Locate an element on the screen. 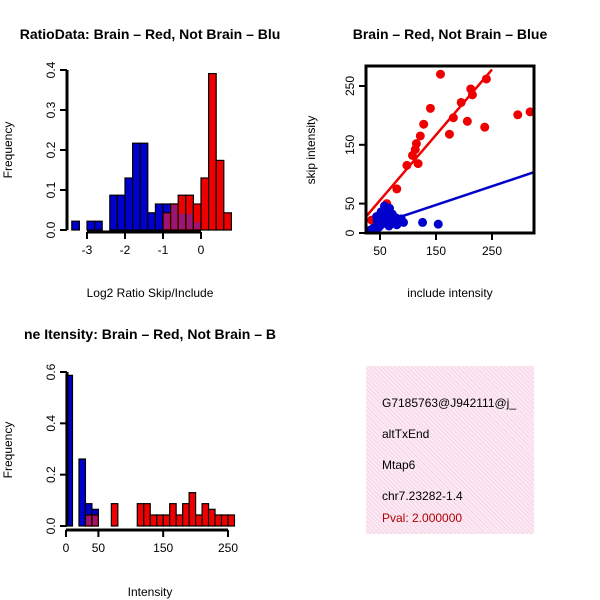  event-id-text: G7185763@J942111@j_ is located at coordinates (449, 403).